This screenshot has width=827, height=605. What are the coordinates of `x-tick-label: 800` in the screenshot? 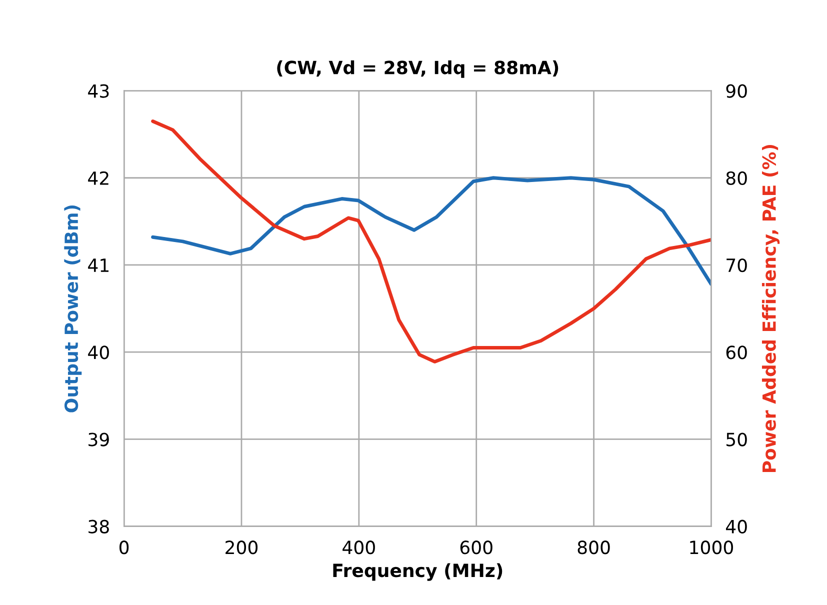 It's located at (594, 547).